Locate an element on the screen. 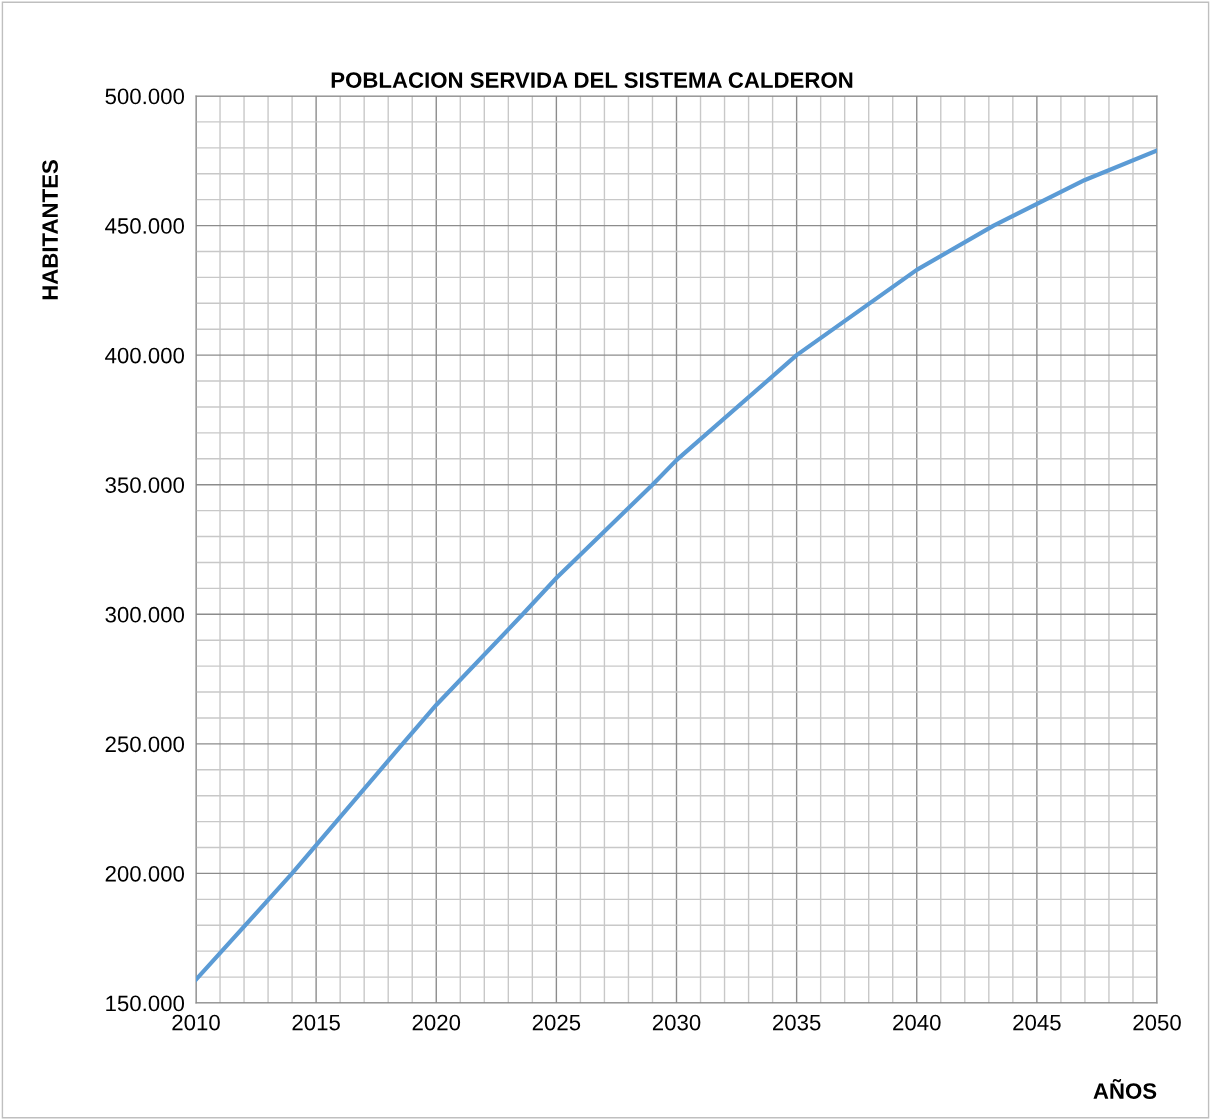 The image size is (1211, 1120). y-tick-label: 450.000 is located at coordinates (145, 226).